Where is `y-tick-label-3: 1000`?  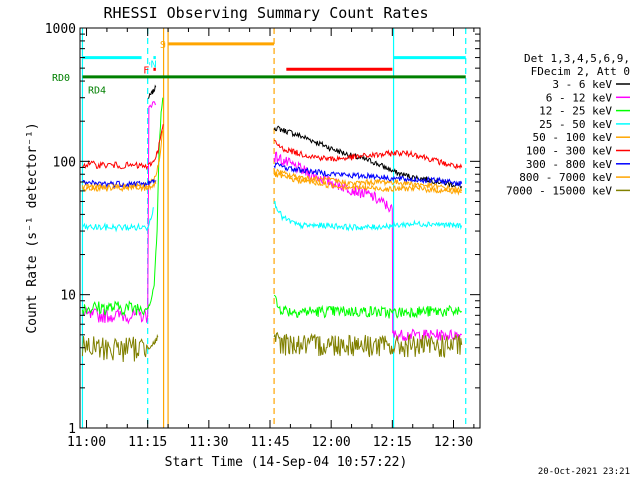 y-tick-label-3: 1000 is located at coordinates (60, 29).